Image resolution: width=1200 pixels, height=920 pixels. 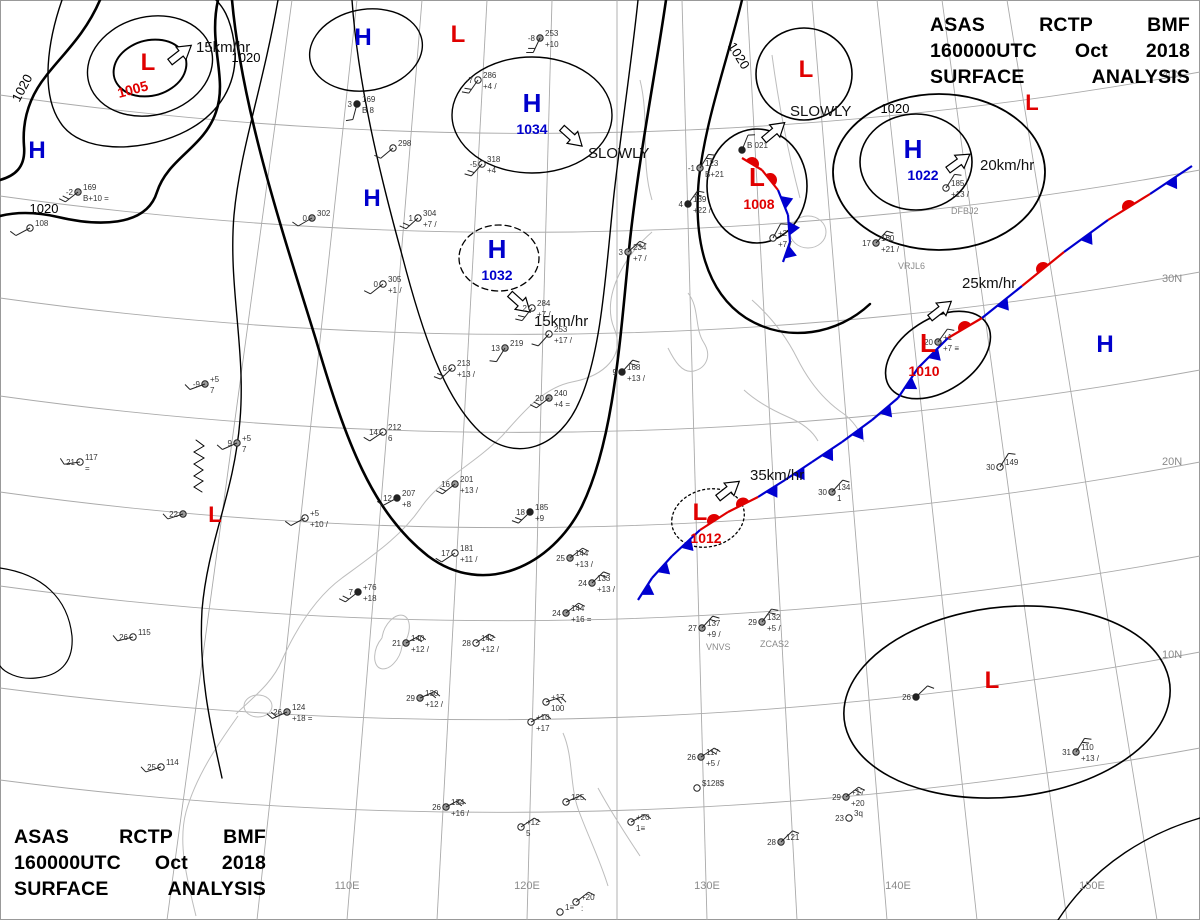 I want to click on station-tendency: +18 =, so click(x=302, y=718).